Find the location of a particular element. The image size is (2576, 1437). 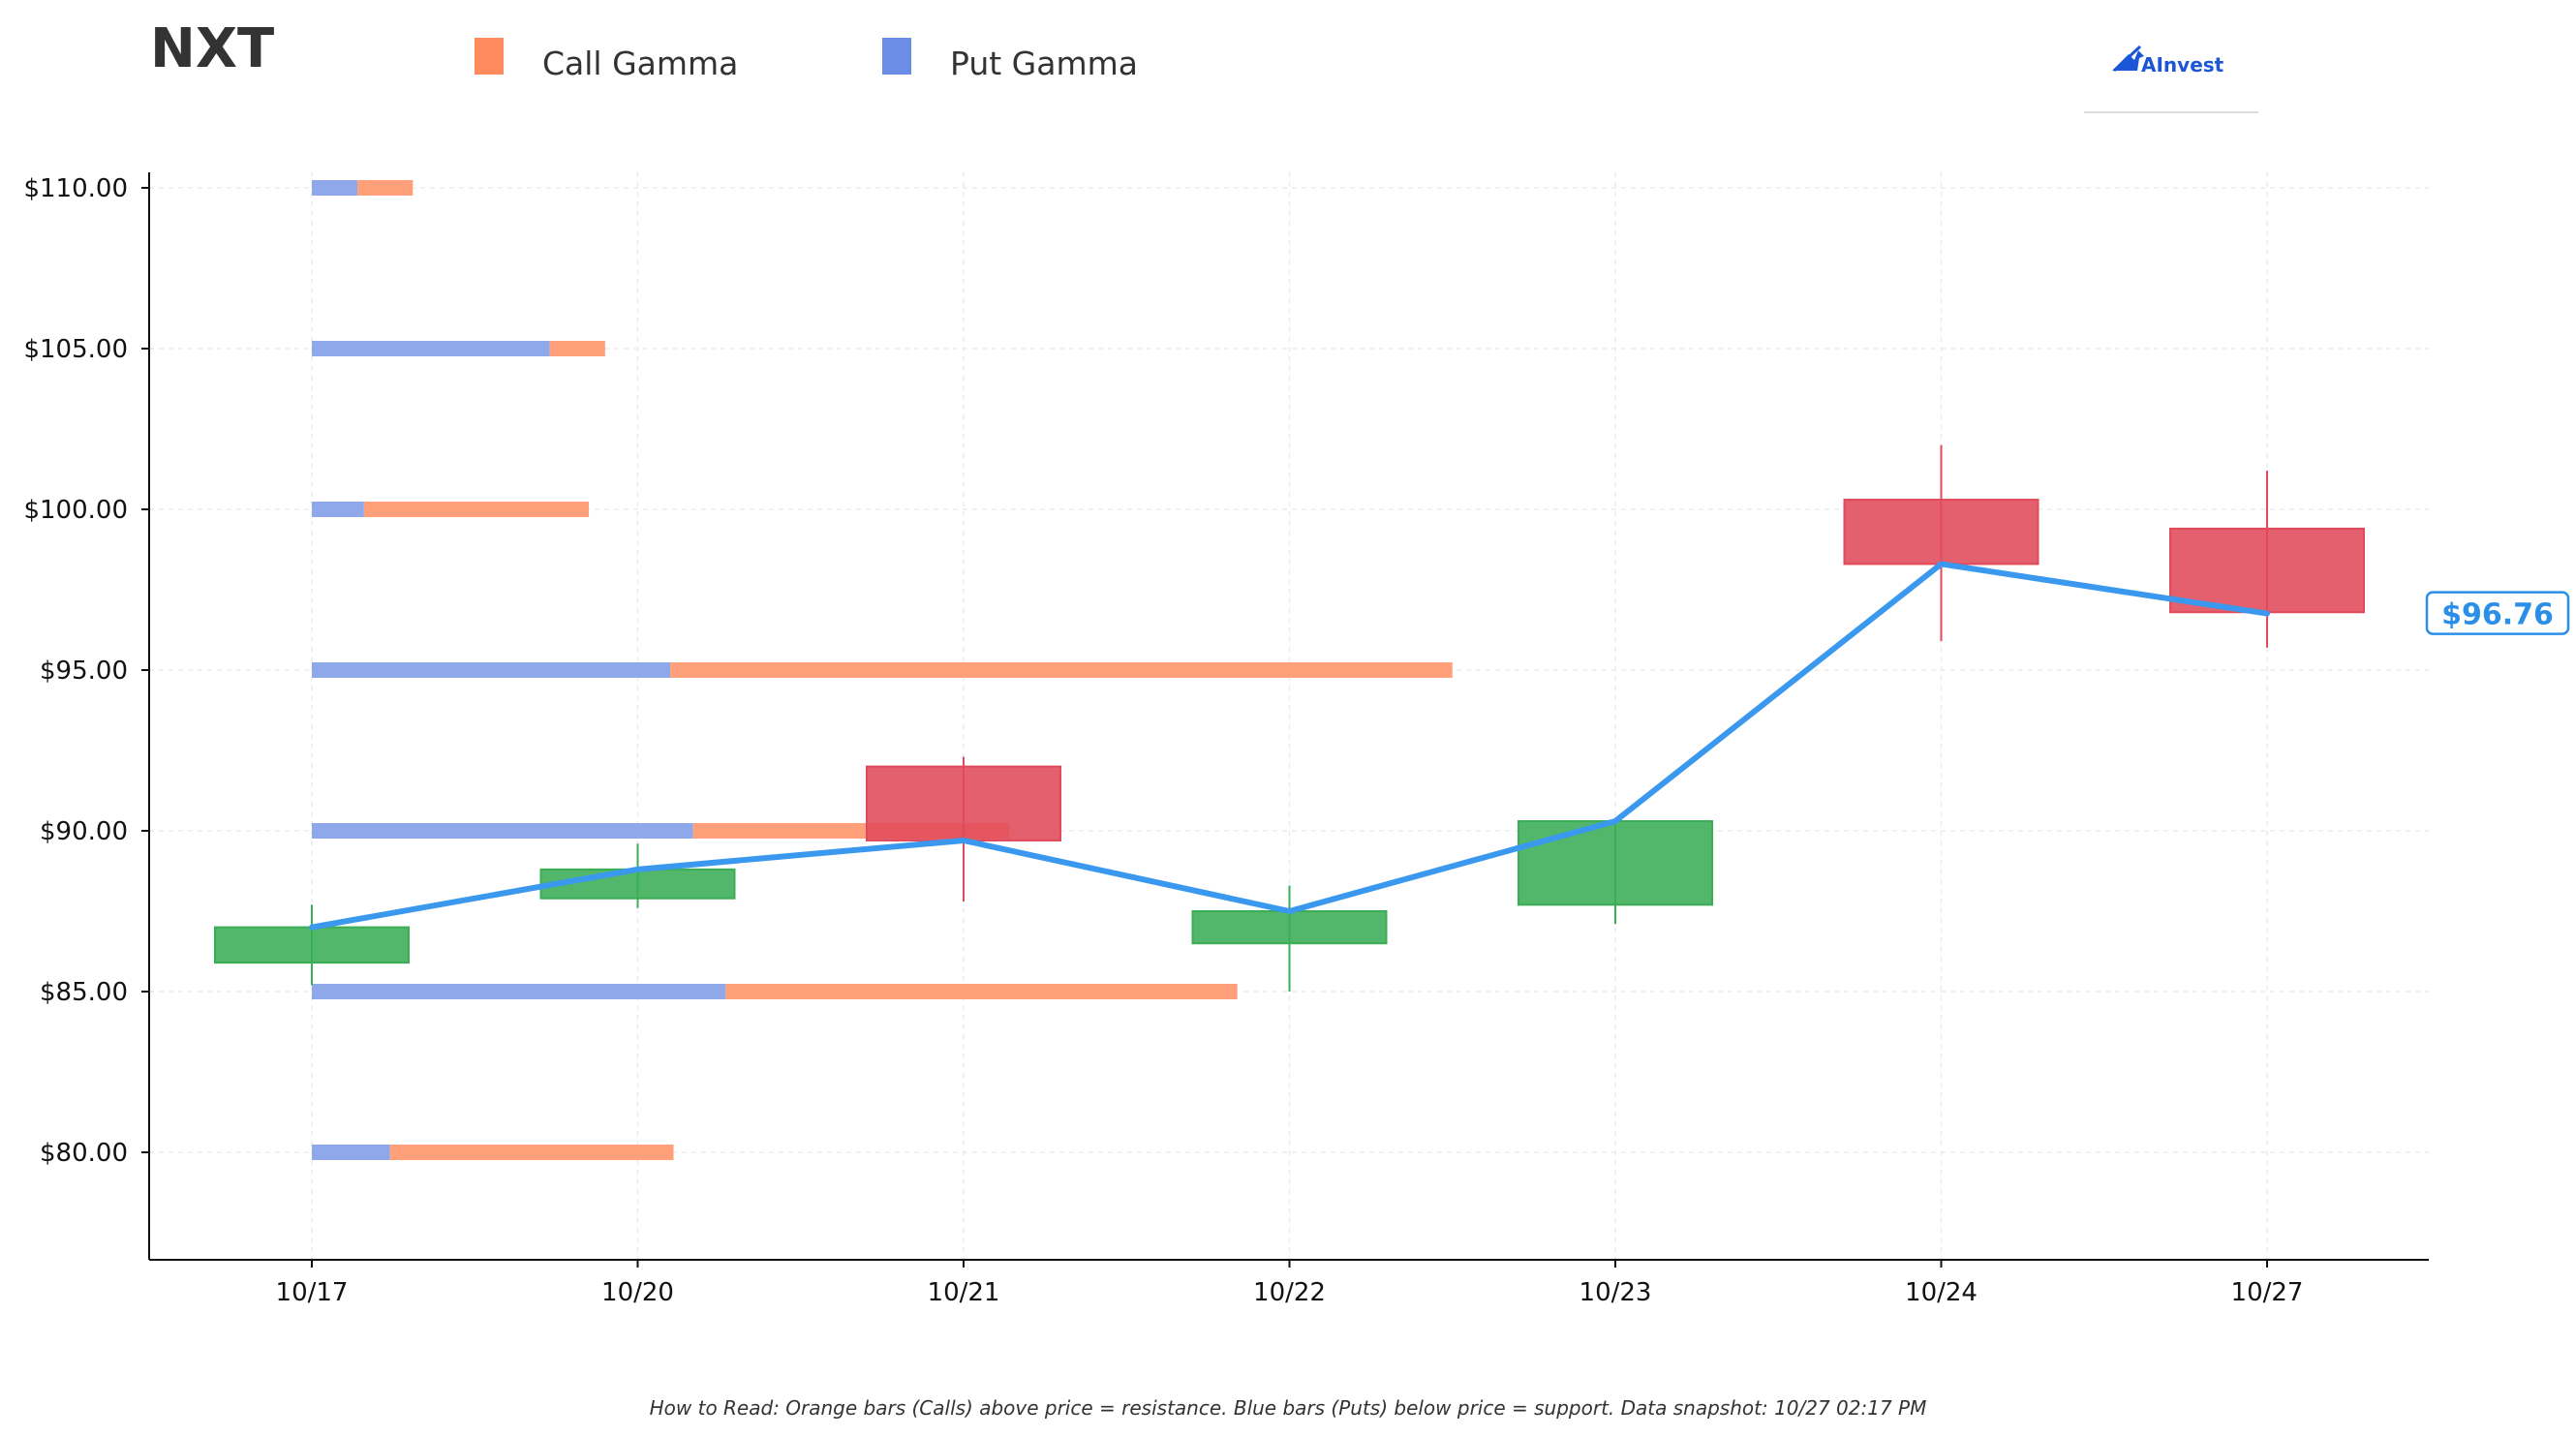

y-tick-label: $80.00 is located at coordinates (84, 1154).